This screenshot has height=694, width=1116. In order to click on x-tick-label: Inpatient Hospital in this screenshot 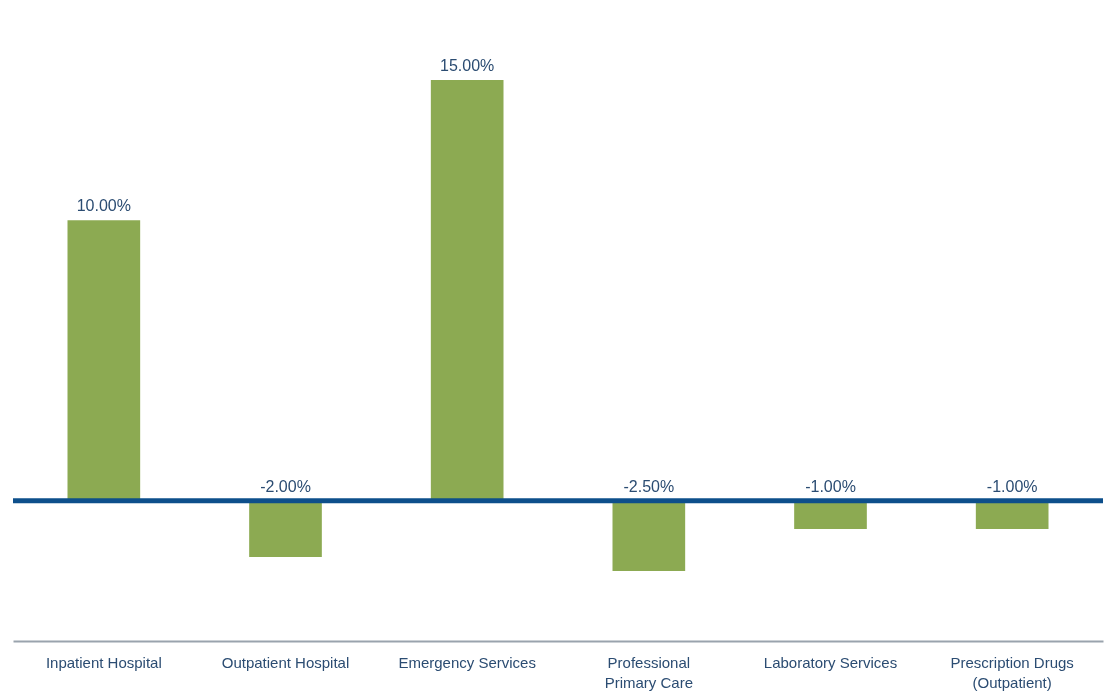, I will do `click(103, 662)`.